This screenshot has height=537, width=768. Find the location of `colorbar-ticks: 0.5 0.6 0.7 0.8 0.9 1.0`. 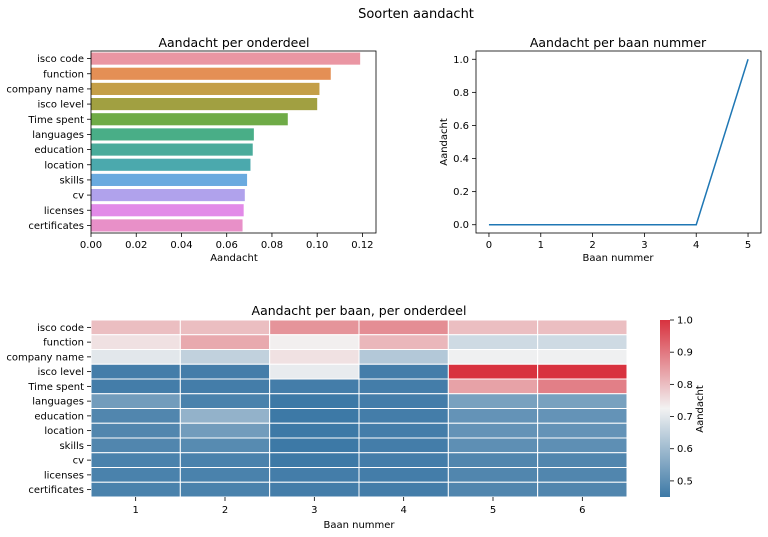

colorbar-ticks: 0.5 0.6 0.7 0.8 0.9 1.0 is located at coordinates (681, 401).